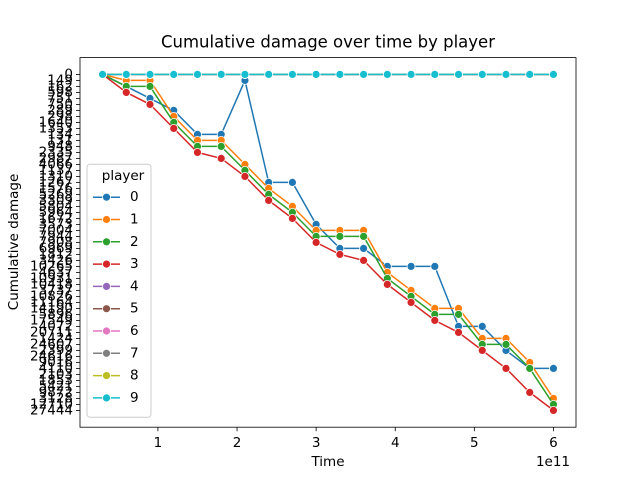 This screenshot has height=480, width=640. I want to click on legend-title: player, so click(123, 176).